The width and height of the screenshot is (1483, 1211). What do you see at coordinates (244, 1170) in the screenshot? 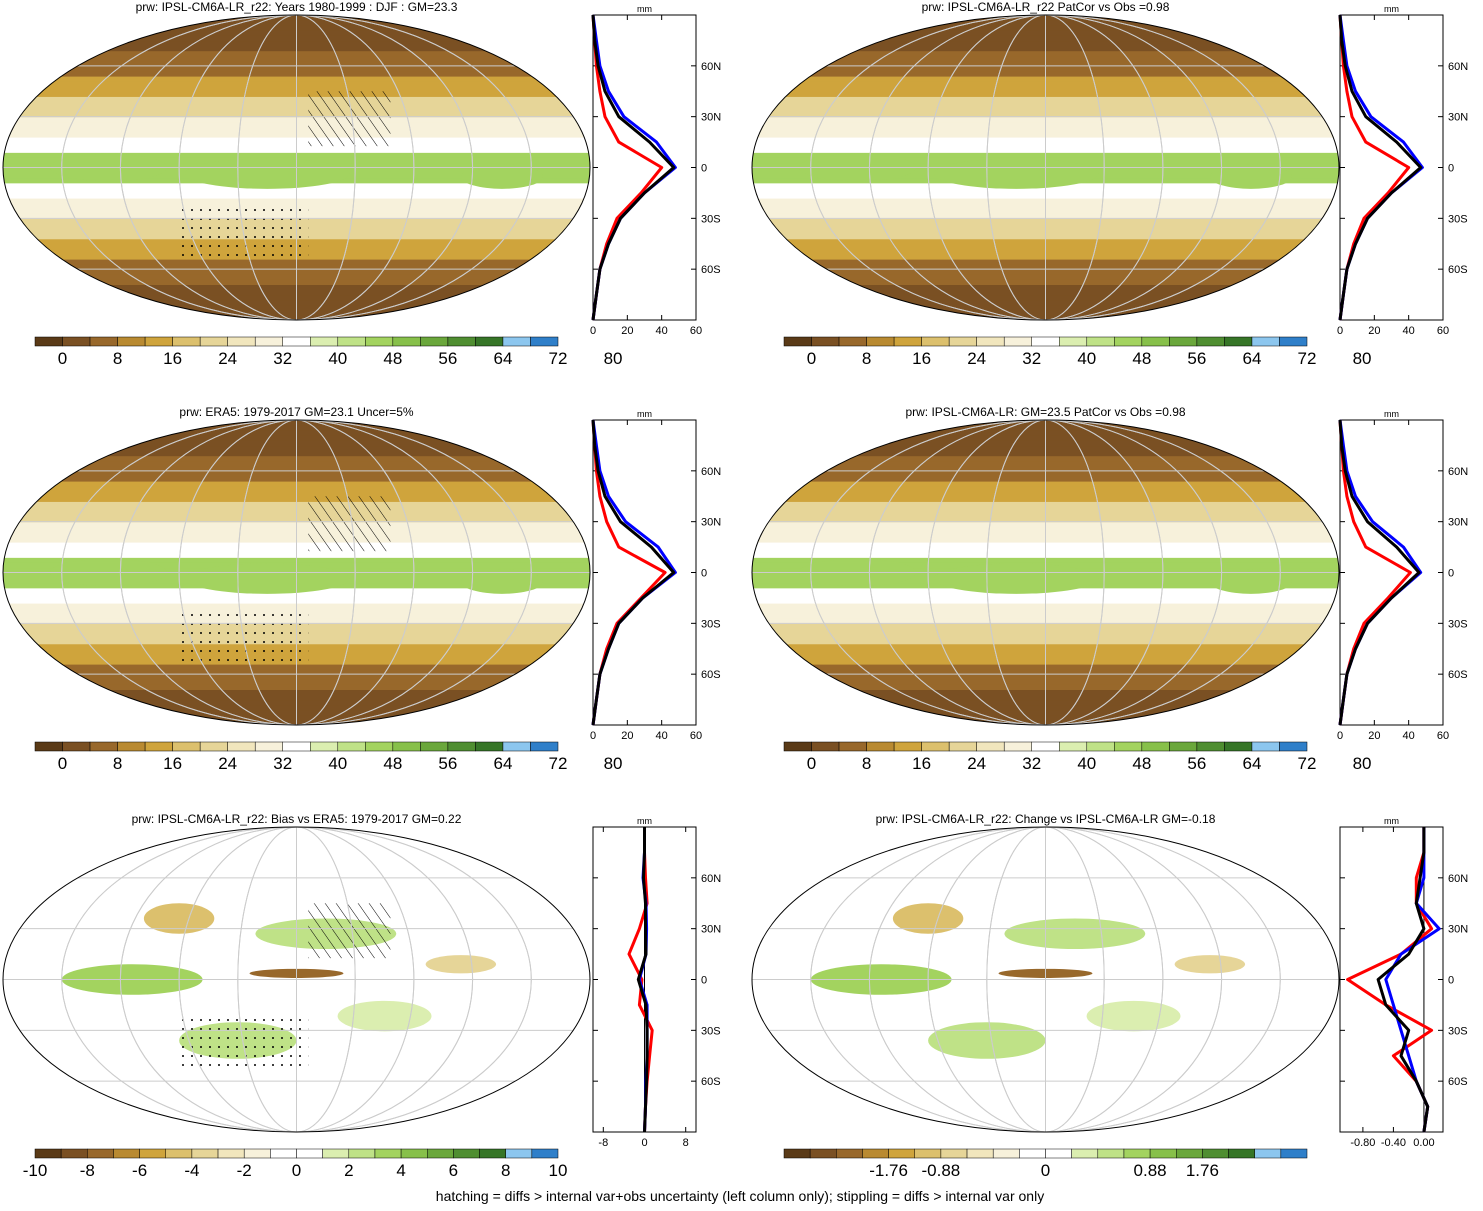
I see `colorbar-tick-label: -2` at bounding box center [244, 1170].